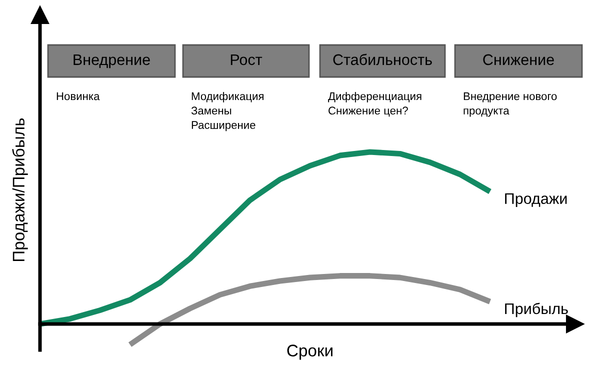  What do you see at coordinates (112, 61) in the screenshot?
I see `text: Внедрение` at bounding box center [112, 61].